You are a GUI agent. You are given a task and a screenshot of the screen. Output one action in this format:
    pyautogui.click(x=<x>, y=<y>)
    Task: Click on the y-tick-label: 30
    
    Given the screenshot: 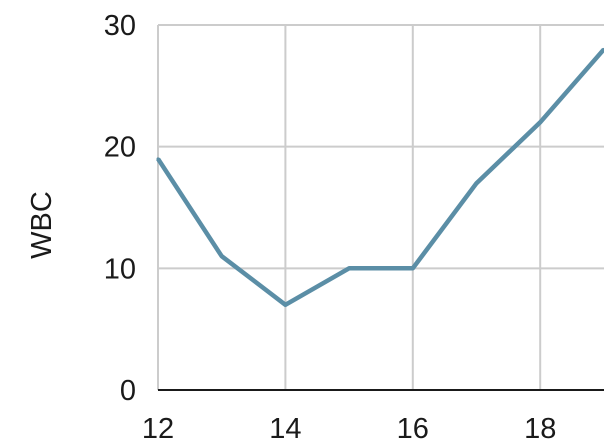 What is the action you would take?
    pyautogui.click(x=120, y=26)
    